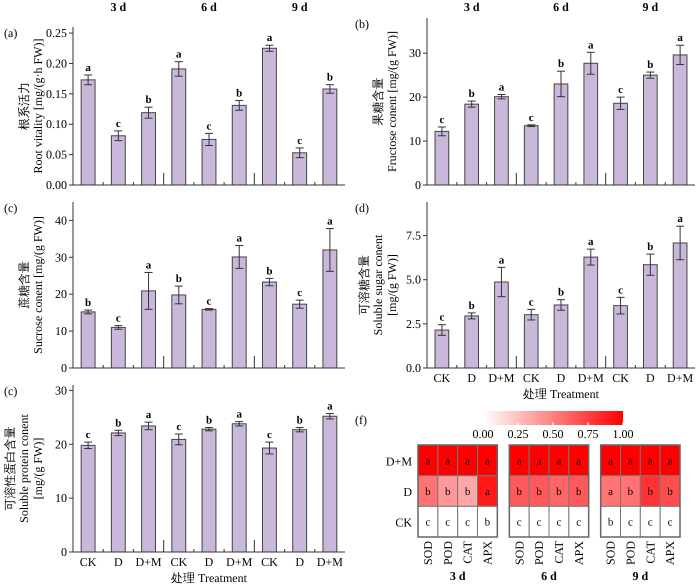 This screenshot has width=700, height=588. I want to click on y-tick-label: 5.0, so click(413, 279).